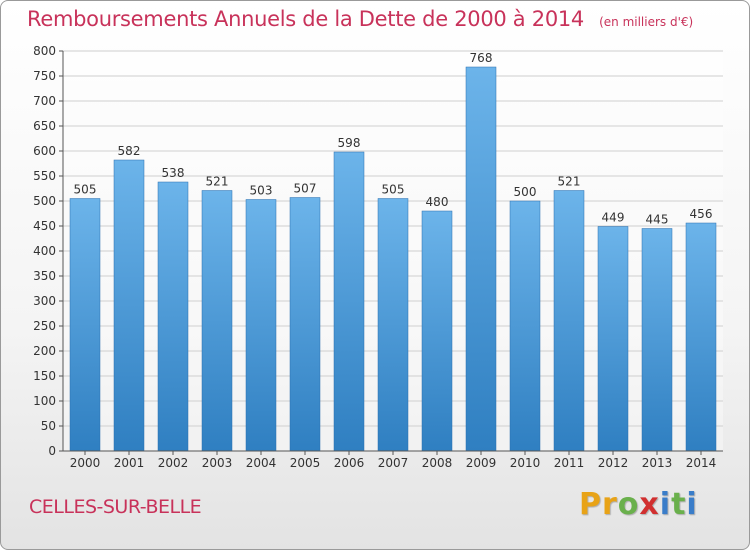 This screenshot has width=750, height=550. I want to click on bar-2012, so click(613, 339).